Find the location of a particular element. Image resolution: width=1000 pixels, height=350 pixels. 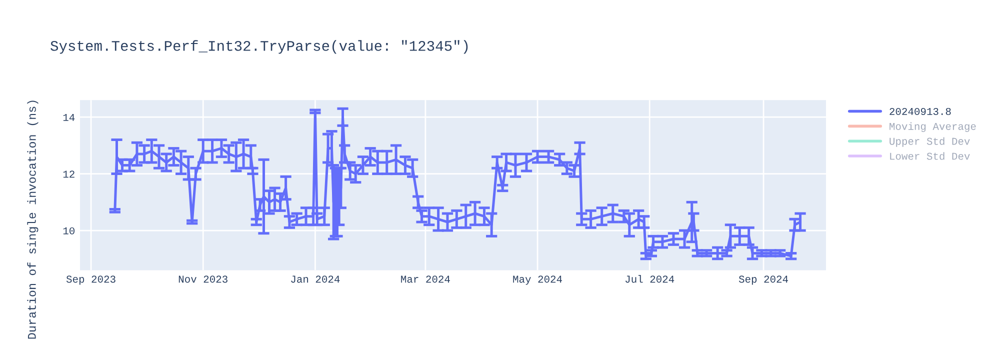

x-tick-label: May 2024 is located at coordinates (537, 280).